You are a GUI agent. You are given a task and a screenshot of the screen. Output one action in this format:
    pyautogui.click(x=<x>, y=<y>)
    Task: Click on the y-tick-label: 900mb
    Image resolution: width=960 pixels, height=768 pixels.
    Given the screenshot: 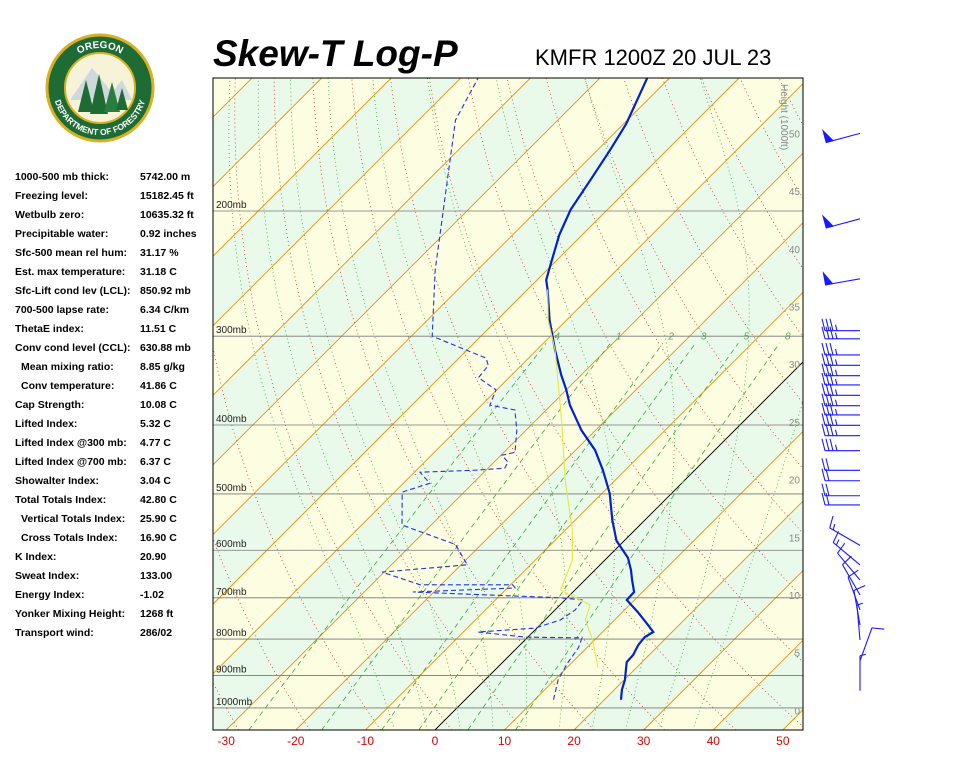 What is the action you would take?
    pyautogui.click(x=231, y=669)
    